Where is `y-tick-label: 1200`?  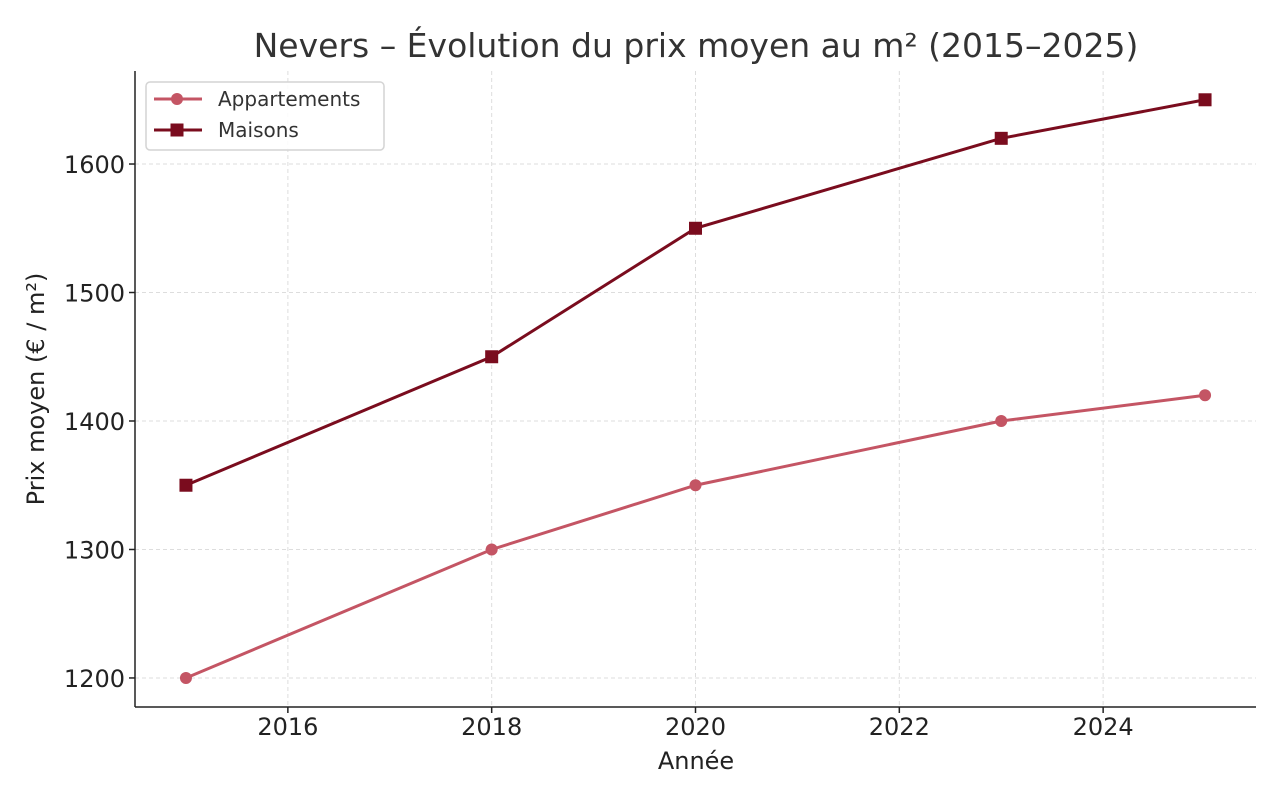 y-tick-label: 1200 is located at coordinates (94, 679).